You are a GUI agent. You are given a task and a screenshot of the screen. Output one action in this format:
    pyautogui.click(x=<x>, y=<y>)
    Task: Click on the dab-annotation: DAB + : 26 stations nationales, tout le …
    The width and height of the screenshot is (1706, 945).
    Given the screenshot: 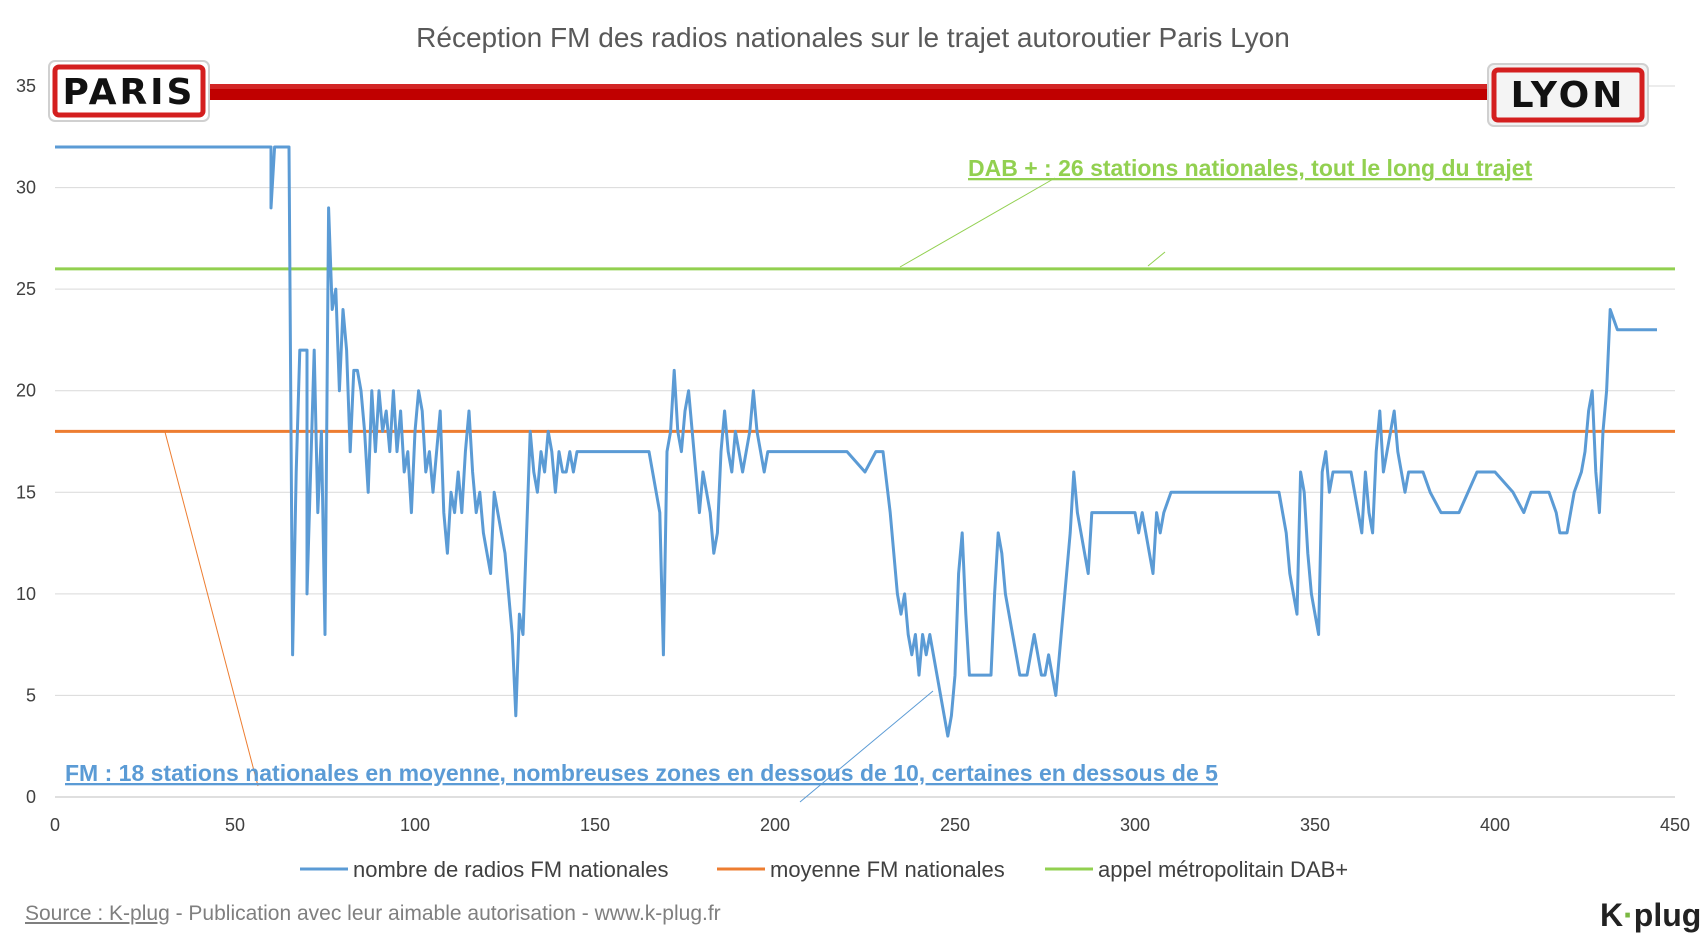 What is the action you would take?
    pyautogui.click(x=1250, y=168)
    